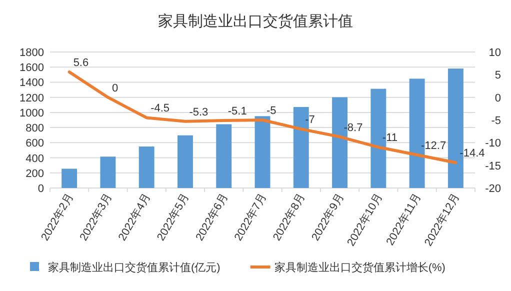  Describe the element at coordinates (255, 21) in the screenshot. I see `chart-title: 家具制造业出口交货值累计值` at that location.